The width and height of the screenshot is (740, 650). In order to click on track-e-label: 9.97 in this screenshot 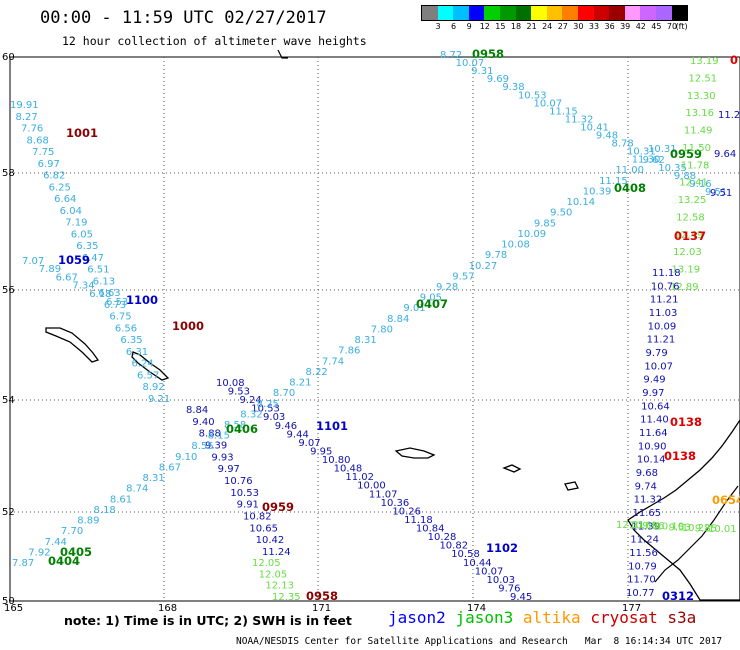, I will do `click(229, 469)`.